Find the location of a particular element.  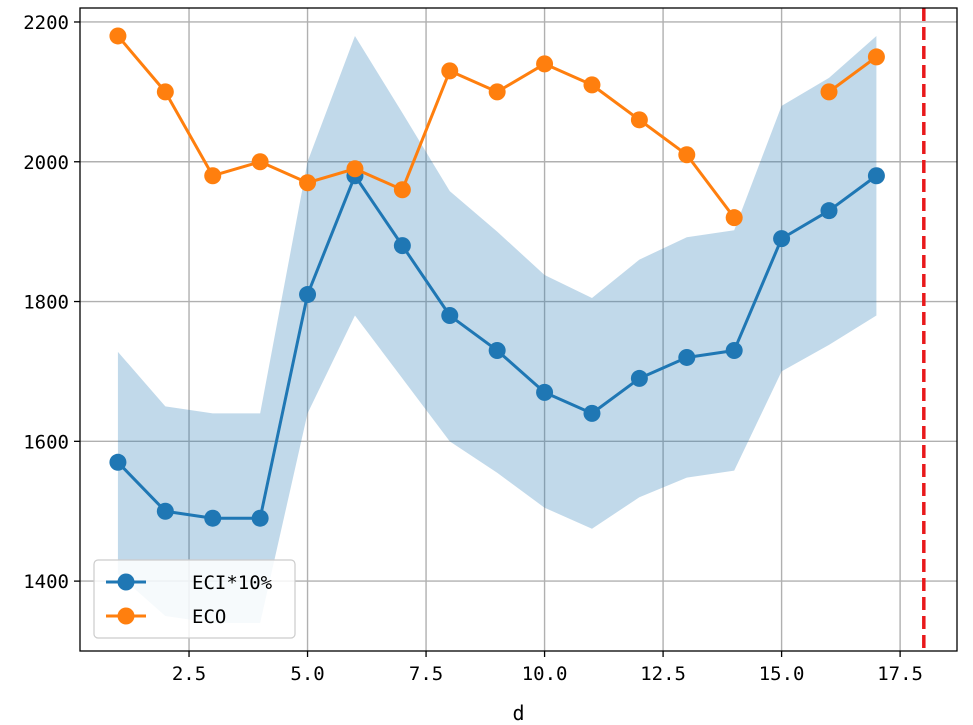

x-tick-labels: 2.5 5.0 7.5 10.0 12.5 15.0 17.5 is located at coordinates (547, 674).